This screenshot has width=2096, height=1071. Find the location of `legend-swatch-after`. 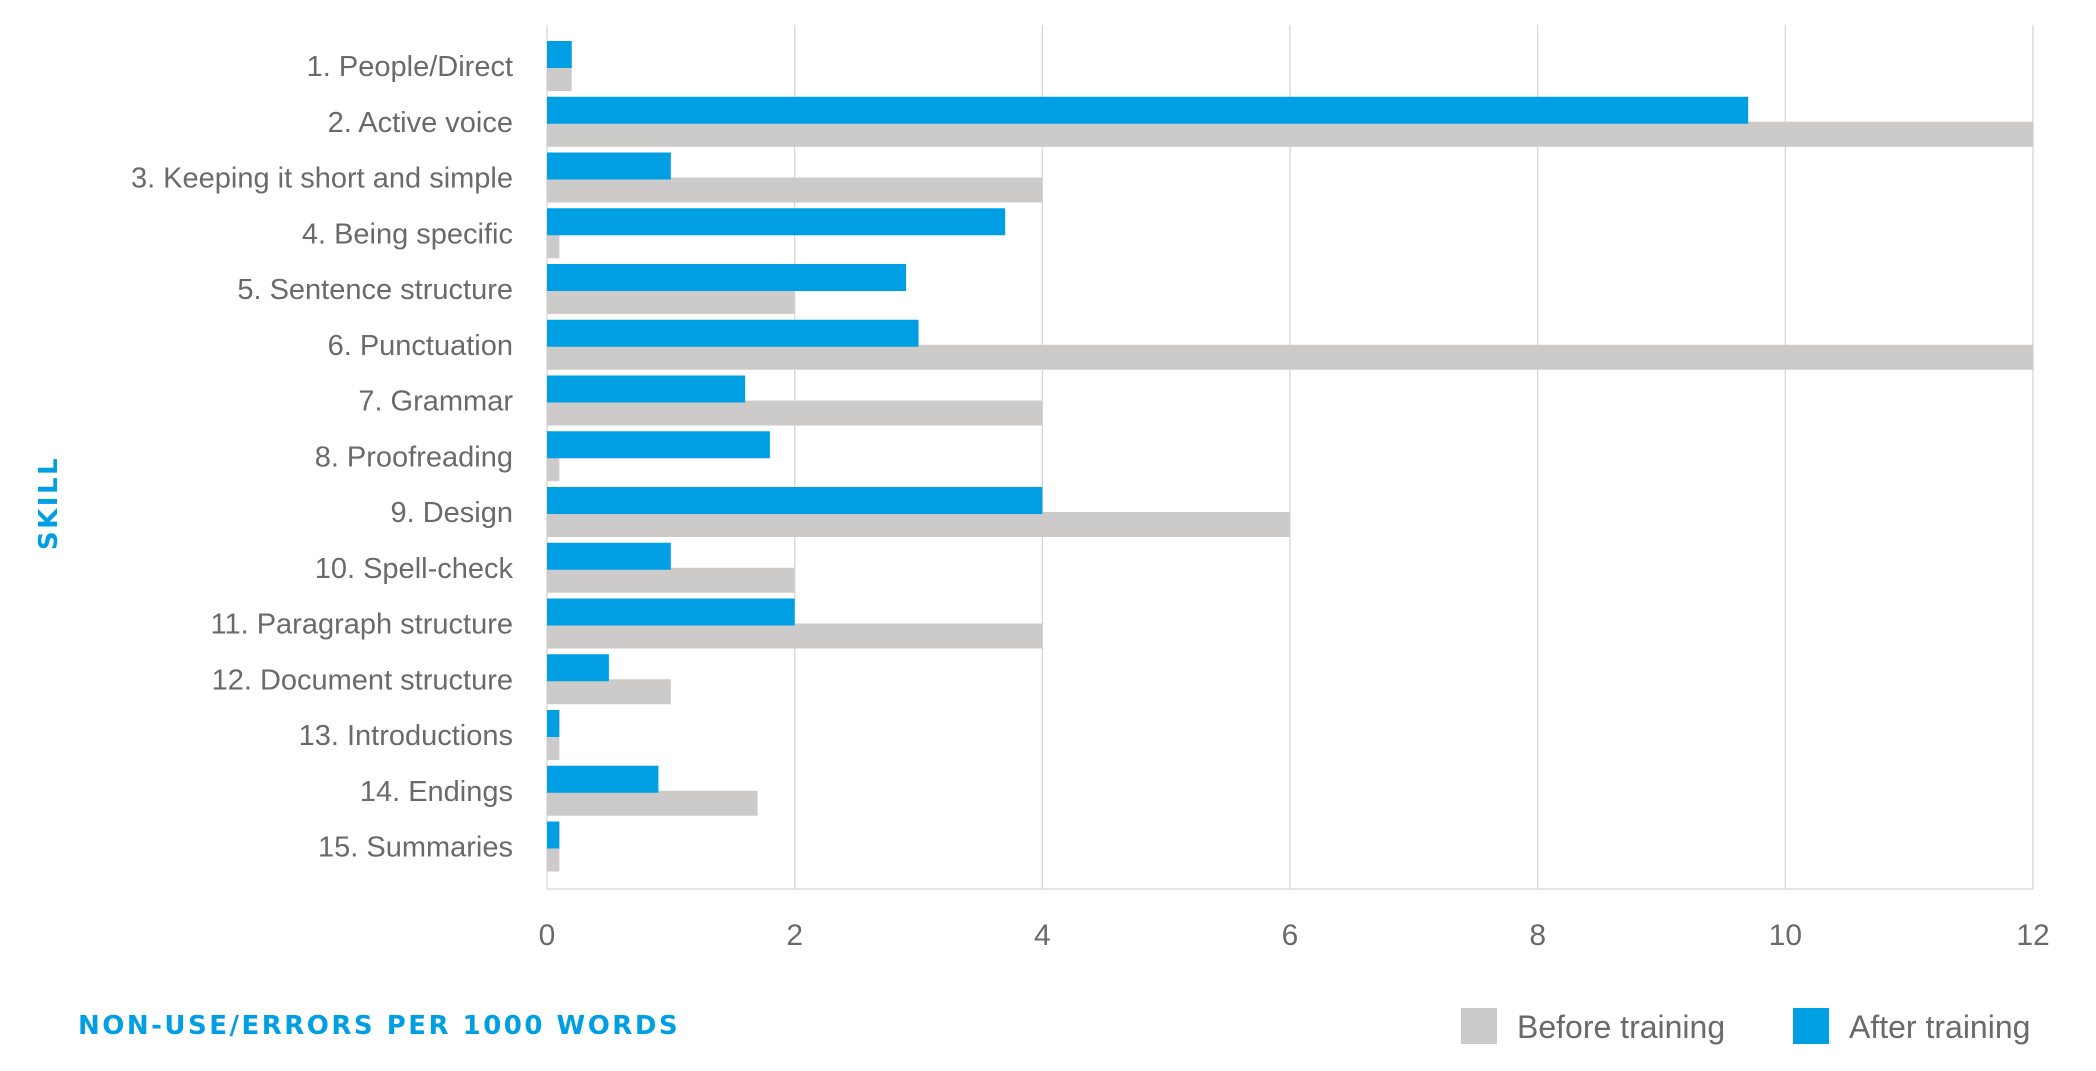

legend-swatch-after is located at coordinates (1811, 1026).